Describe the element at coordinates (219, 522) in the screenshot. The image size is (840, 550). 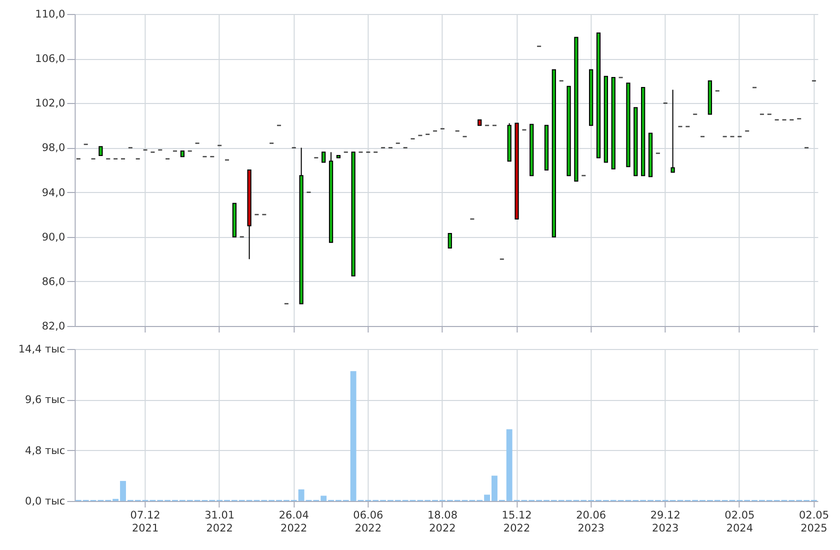
I see `x-tick-label: 31.01 2022` at that location.